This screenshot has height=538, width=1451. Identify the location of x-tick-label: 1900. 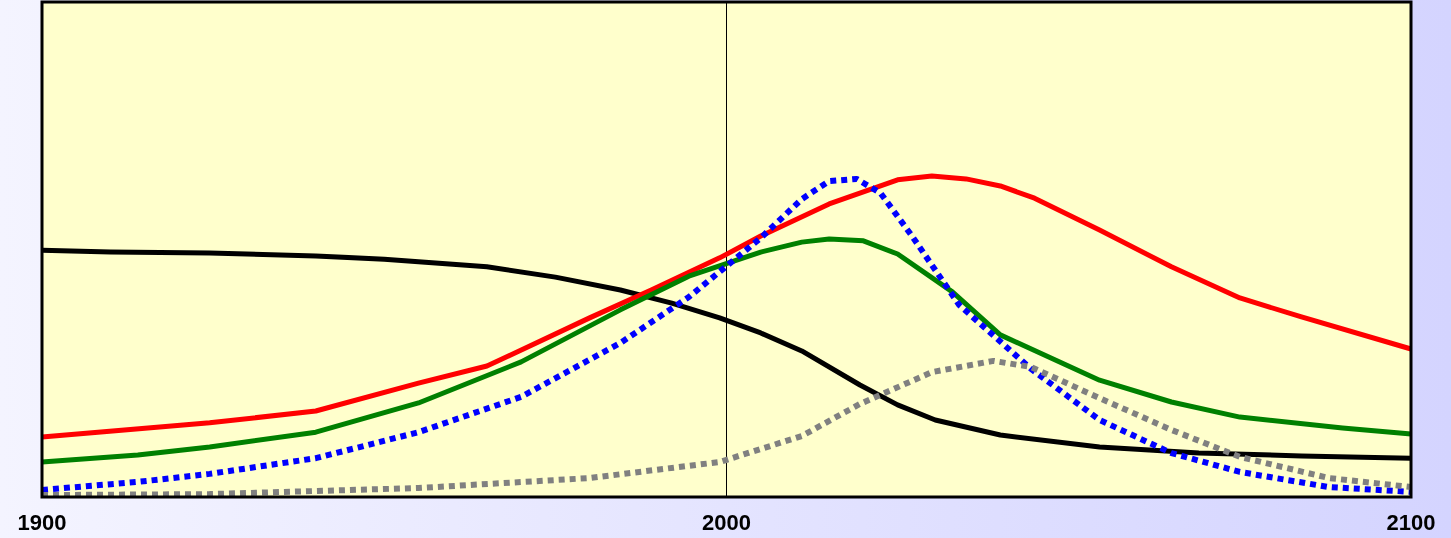
(42, 522).